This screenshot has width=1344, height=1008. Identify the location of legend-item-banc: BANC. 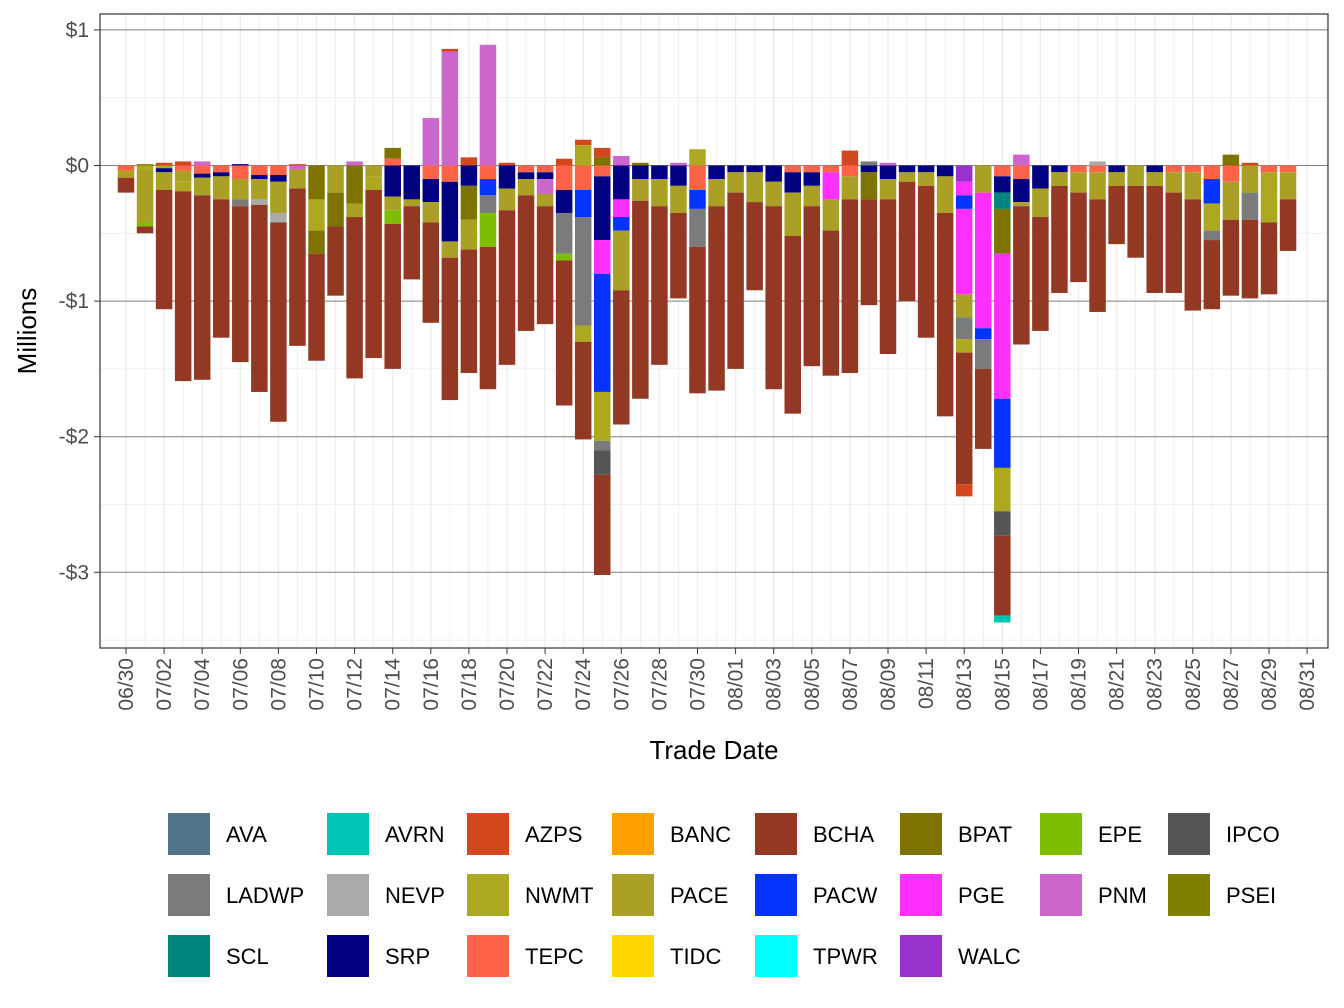
(671, 834).